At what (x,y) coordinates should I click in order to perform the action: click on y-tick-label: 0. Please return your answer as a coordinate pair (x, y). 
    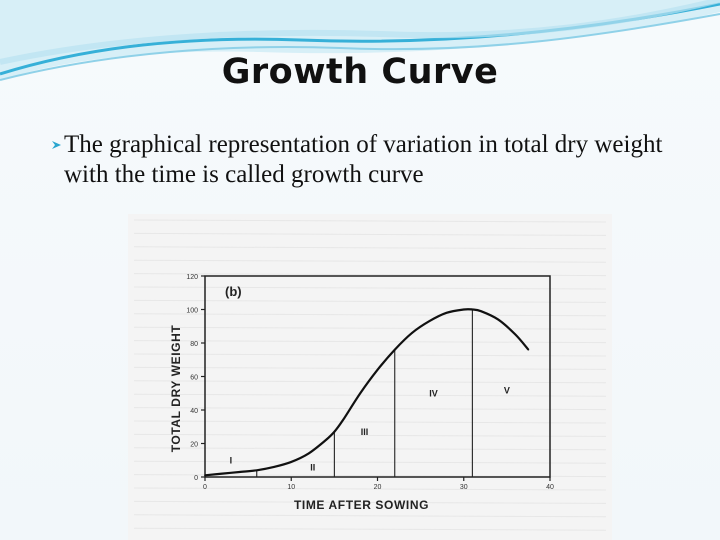
    Looking at the image, I should click on (196, 478).